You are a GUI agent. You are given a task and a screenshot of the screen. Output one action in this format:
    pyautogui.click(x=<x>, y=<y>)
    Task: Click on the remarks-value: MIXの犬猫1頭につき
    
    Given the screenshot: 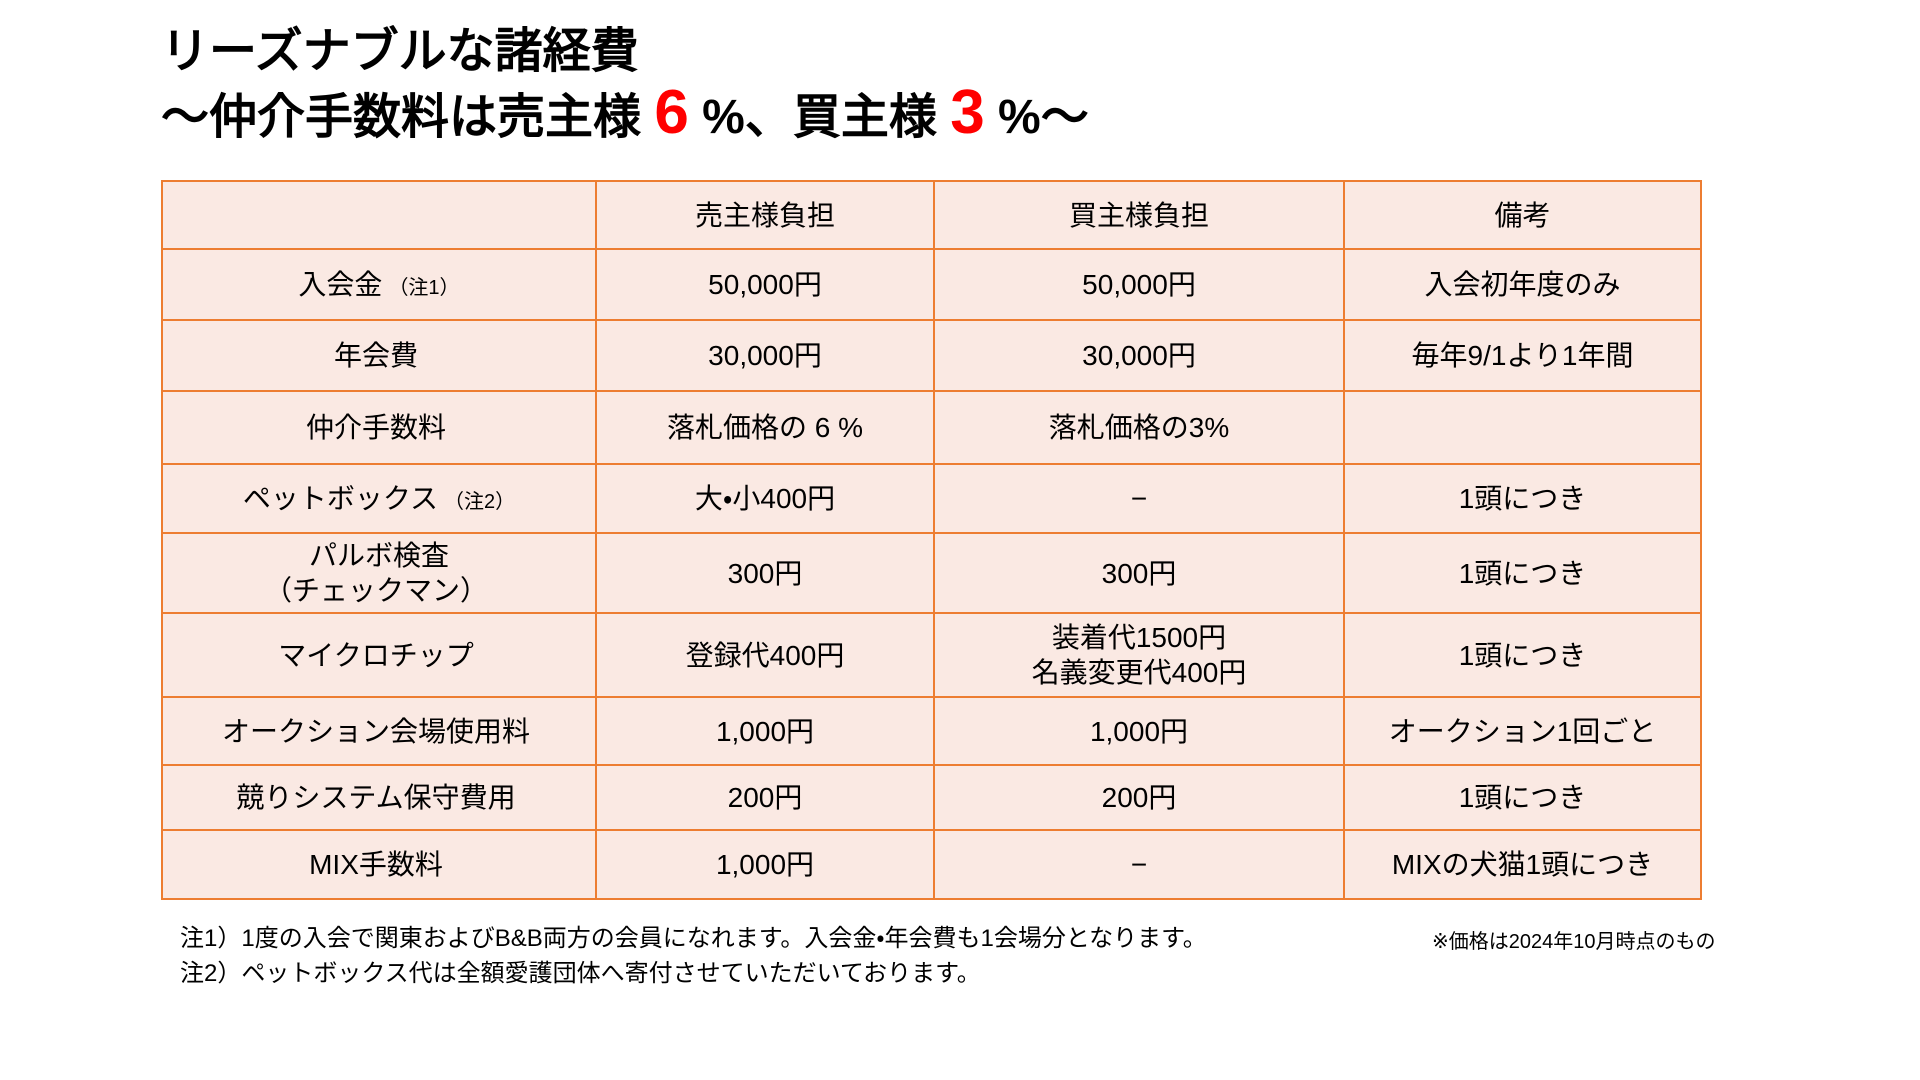 What is the action you would take?
    pyautogui.click(x=1522, y=864)
    